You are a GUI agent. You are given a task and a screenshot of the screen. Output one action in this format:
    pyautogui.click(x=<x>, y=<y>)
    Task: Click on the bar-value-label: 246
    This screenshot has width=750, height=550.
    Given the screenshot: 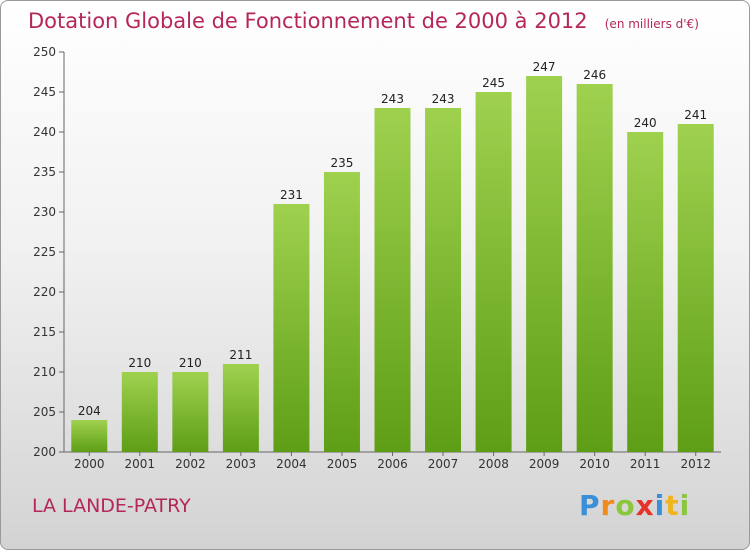 What is the action you would take?
    pyautogui.click(x=594, y=75)
    